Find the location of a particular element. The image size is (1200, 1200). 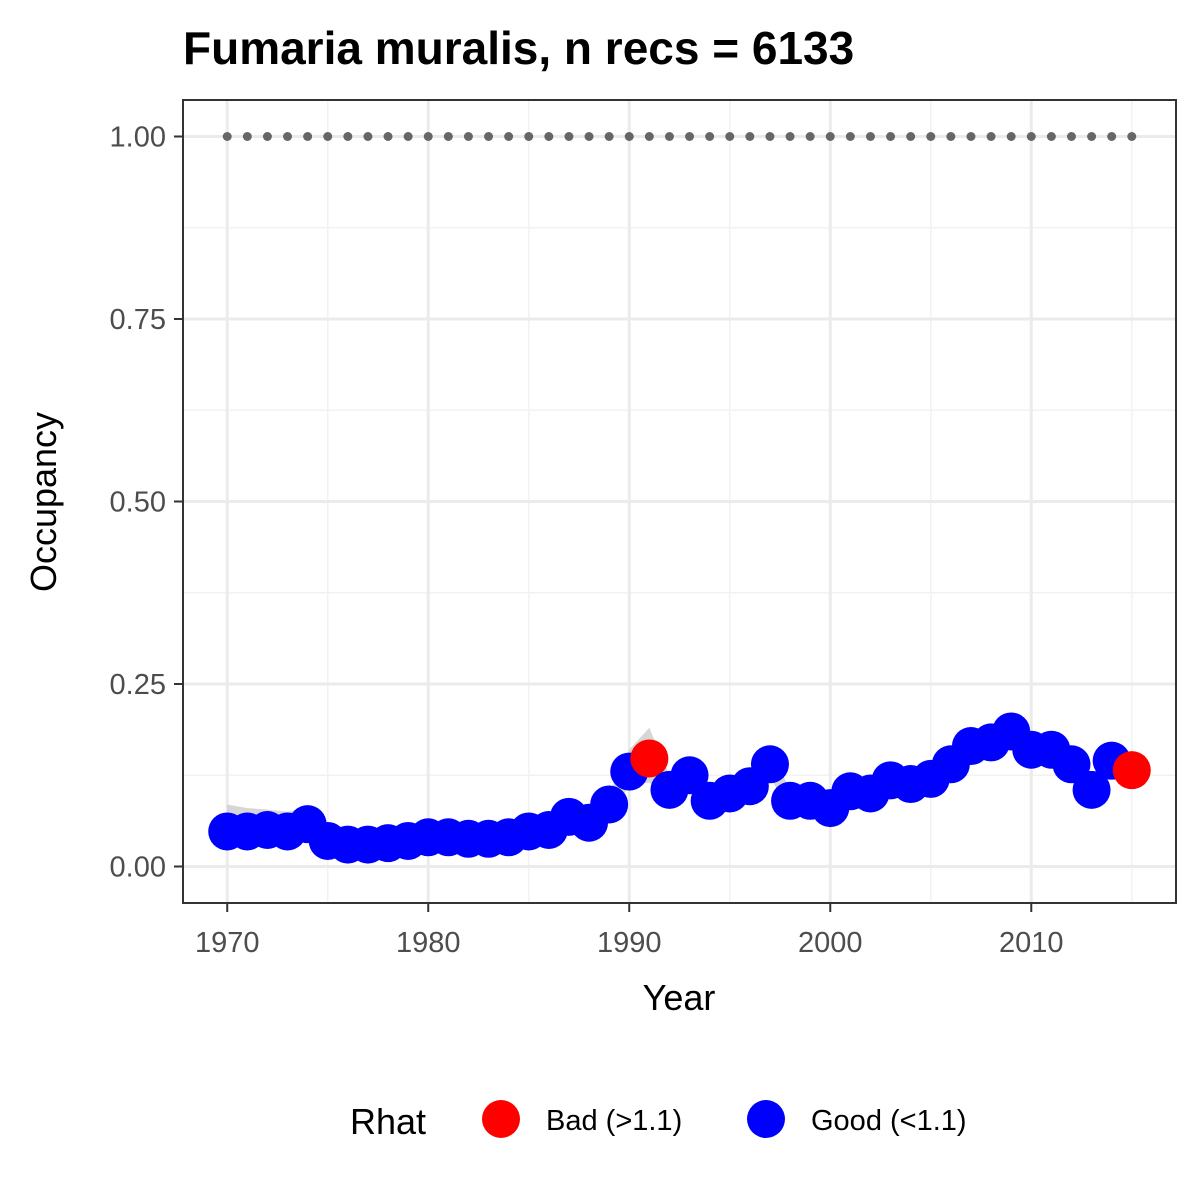

data-points-layer is located at coordinates (679, 788).